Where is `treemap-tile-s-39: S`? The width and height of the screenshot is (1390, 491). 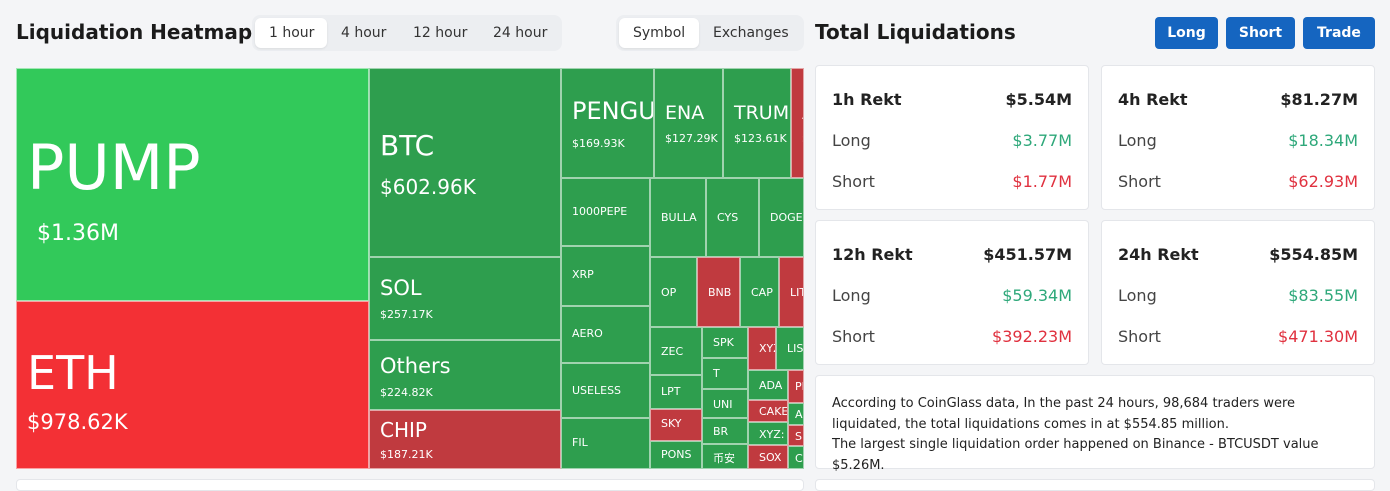
treemap-tile-s-39: S is located at coordinates (796, 435).